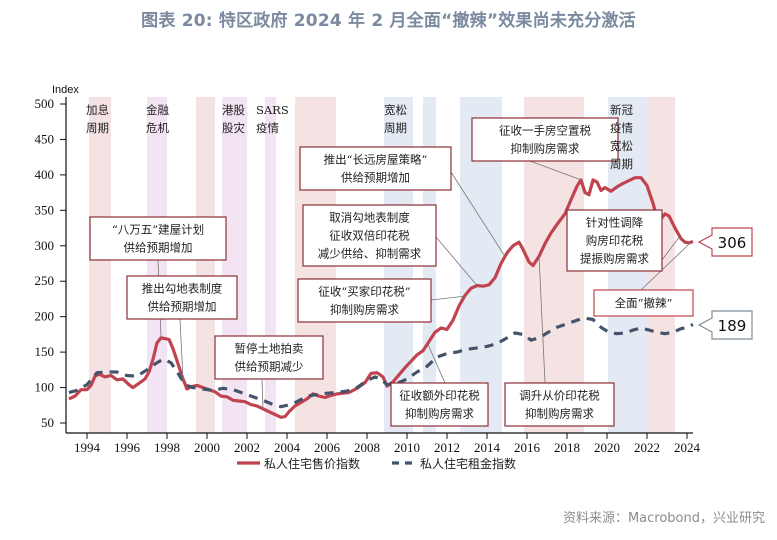 This screenshot has width=777, height=540. What do you see at coordinates (45, 387) in the screenshot?
I see `y-tick-label: 100` at bounding box center [45, 387].